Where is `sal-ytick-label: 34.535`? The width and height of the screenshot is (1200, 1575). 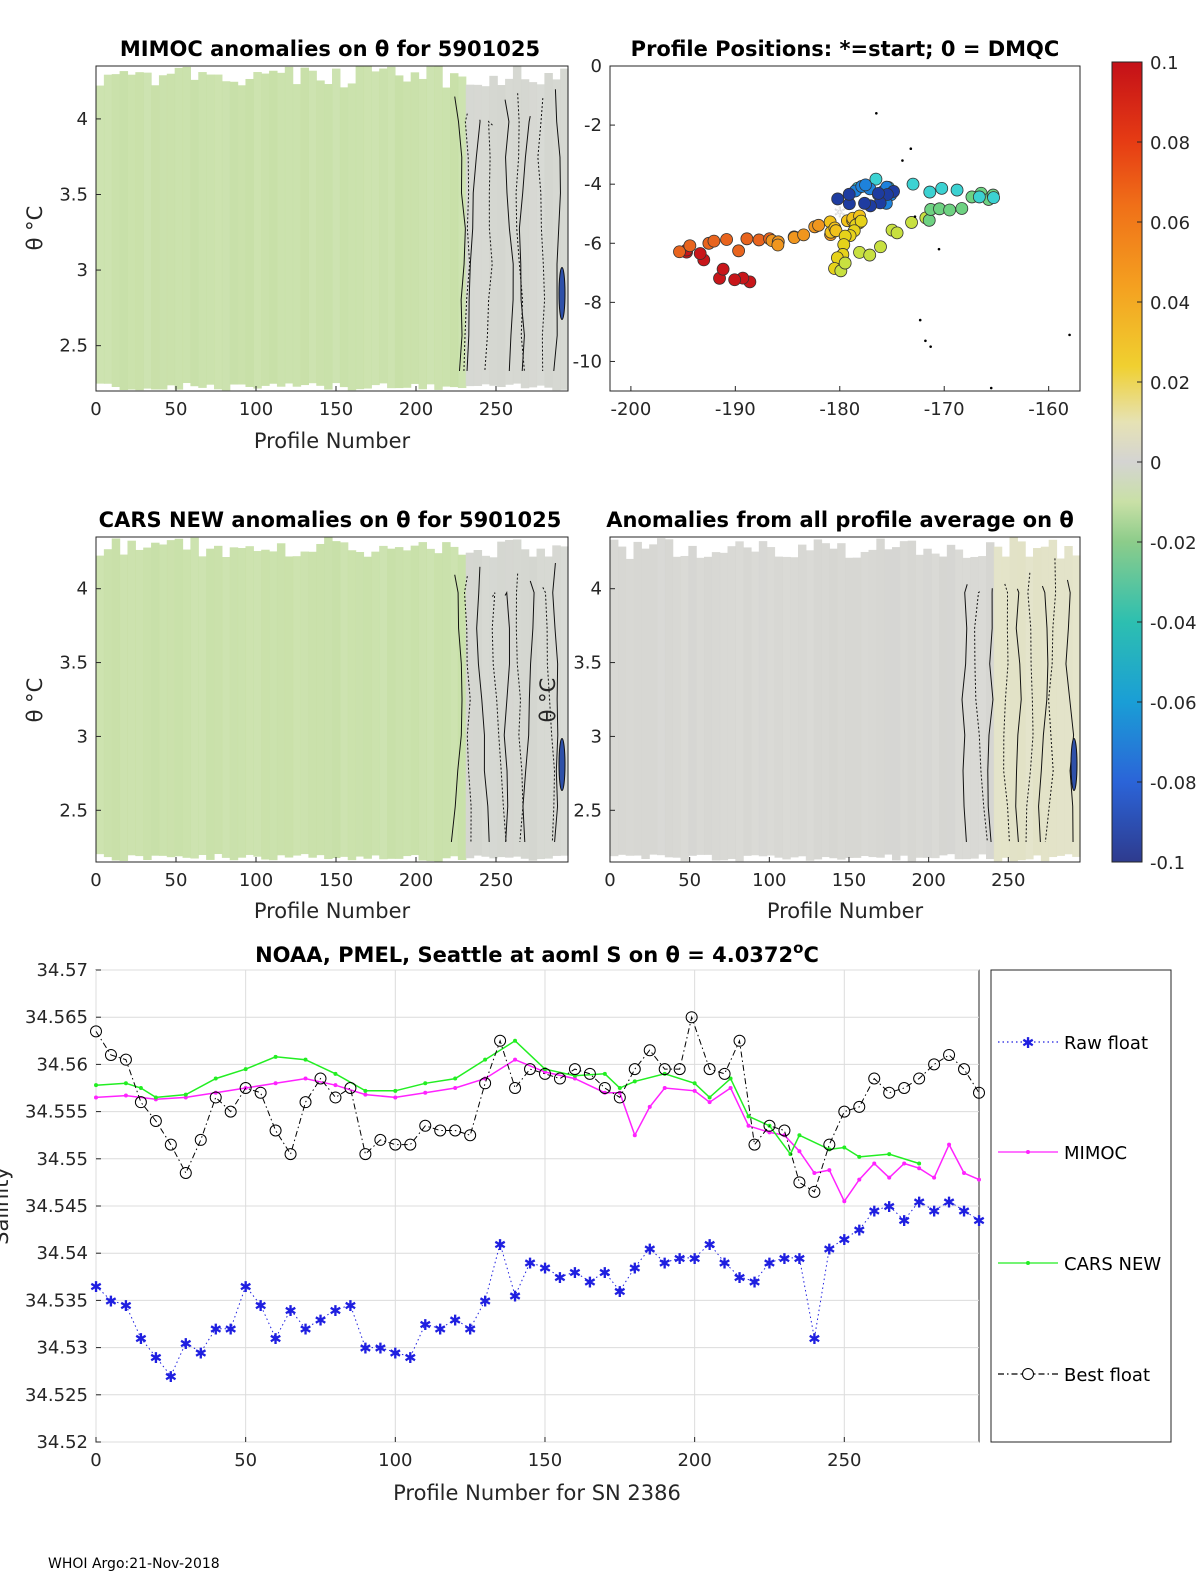 sal-ytick-label: 34.535 is located at coordinates (56, 1300).